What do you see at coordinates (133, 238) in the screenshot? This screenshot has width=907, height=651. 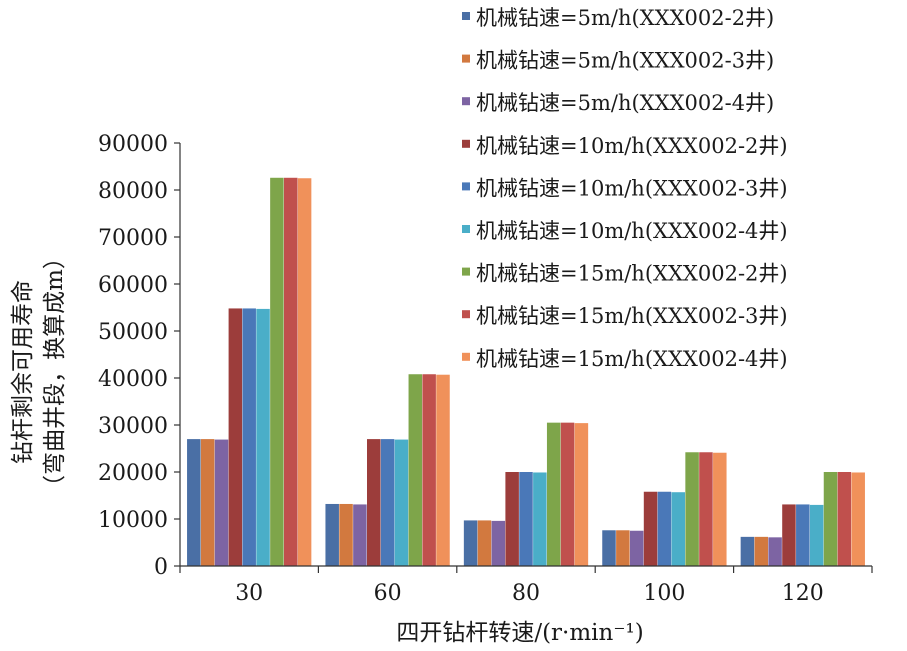 I see `y-tick-label: 70000` at bounding box center [133, 238].